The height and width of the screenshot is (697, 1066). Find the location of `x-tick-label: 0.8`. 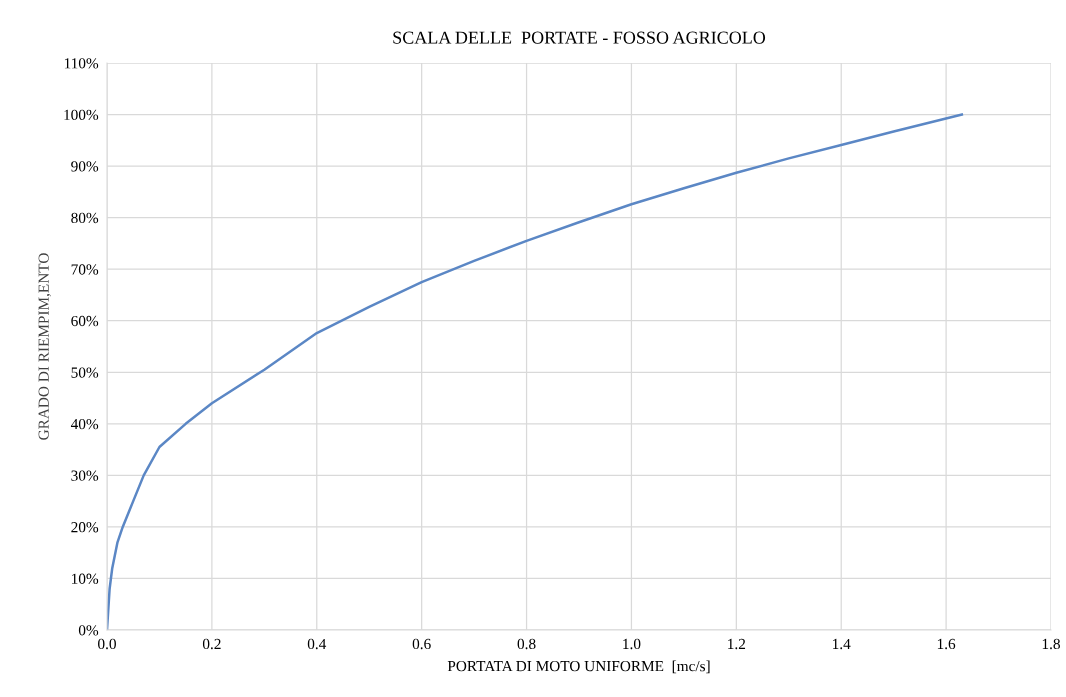

x-tick-label: 0.8 is located at coordinates (526, 644).